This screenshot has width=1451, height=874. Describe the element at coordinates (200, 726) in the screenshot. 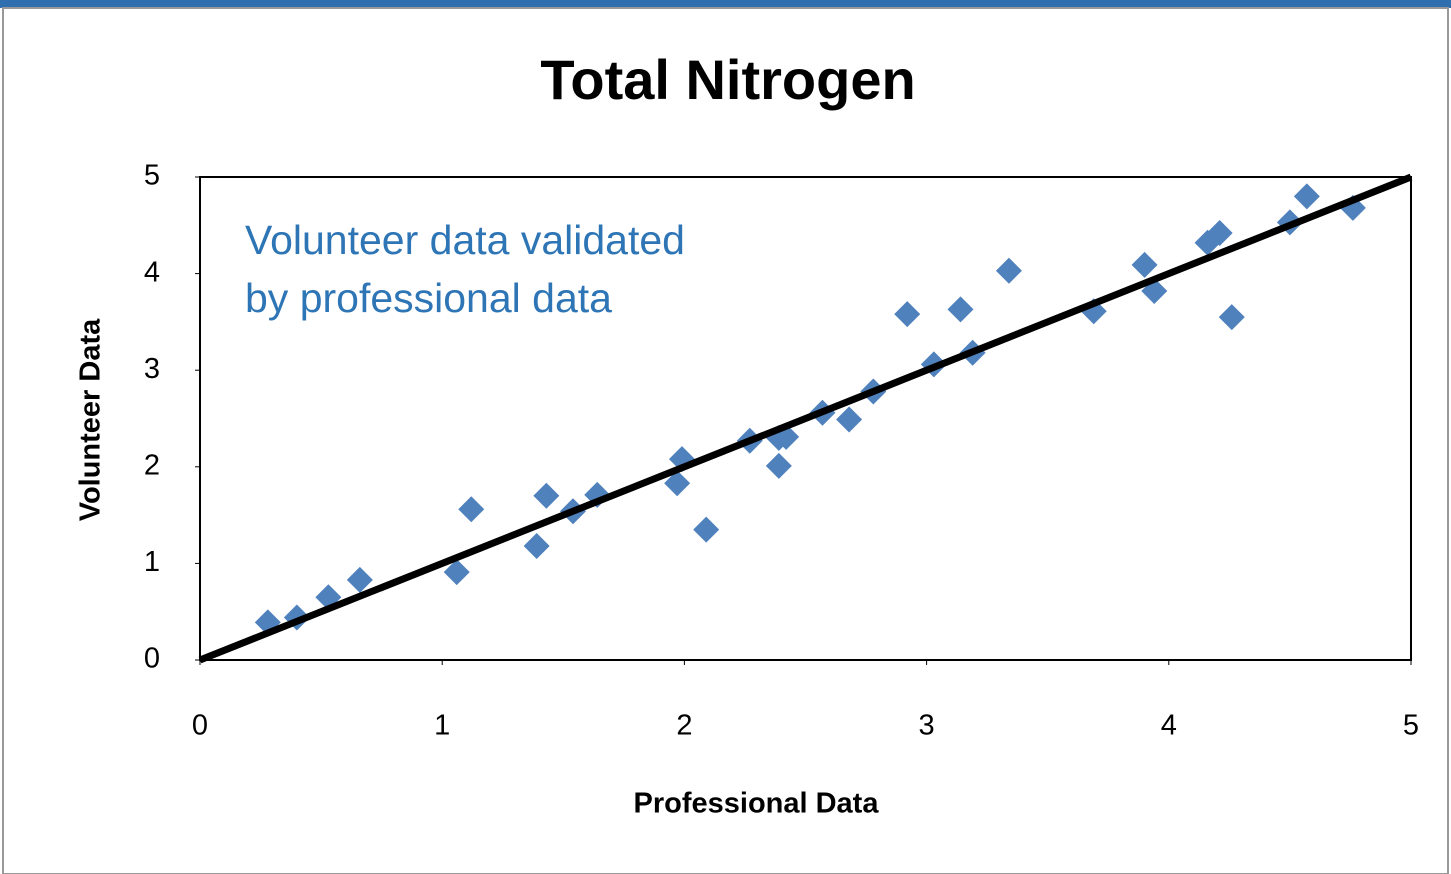

I see `x-tick-label: 0` at that location.